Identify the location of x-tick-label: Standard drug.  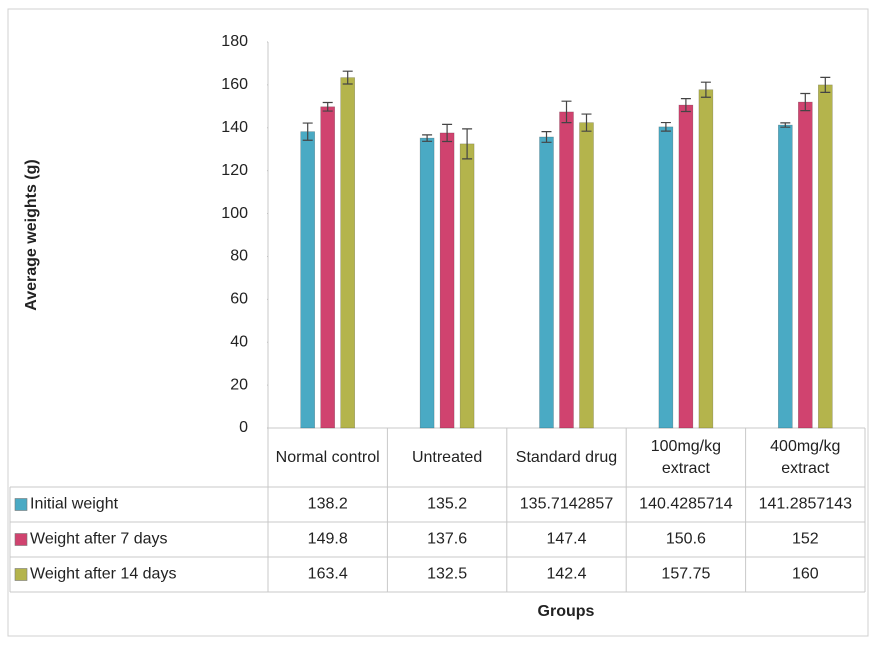
(566, 457).